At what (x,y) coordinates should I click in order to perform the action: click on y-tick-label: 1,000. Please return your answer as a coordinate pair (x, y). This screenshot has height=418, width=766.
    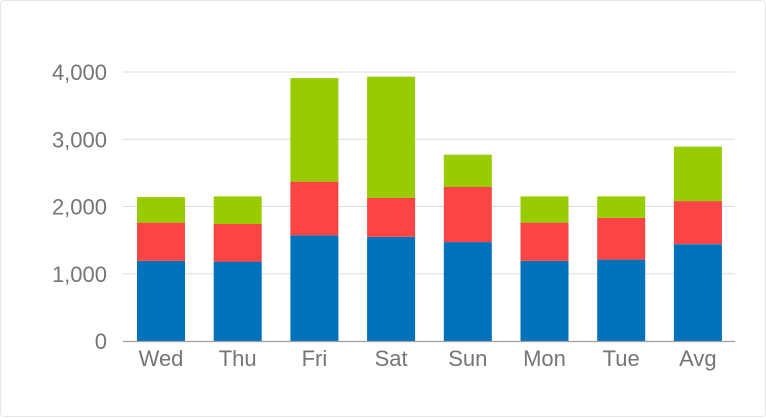
    Looking at the image, I should click on (79, 274).